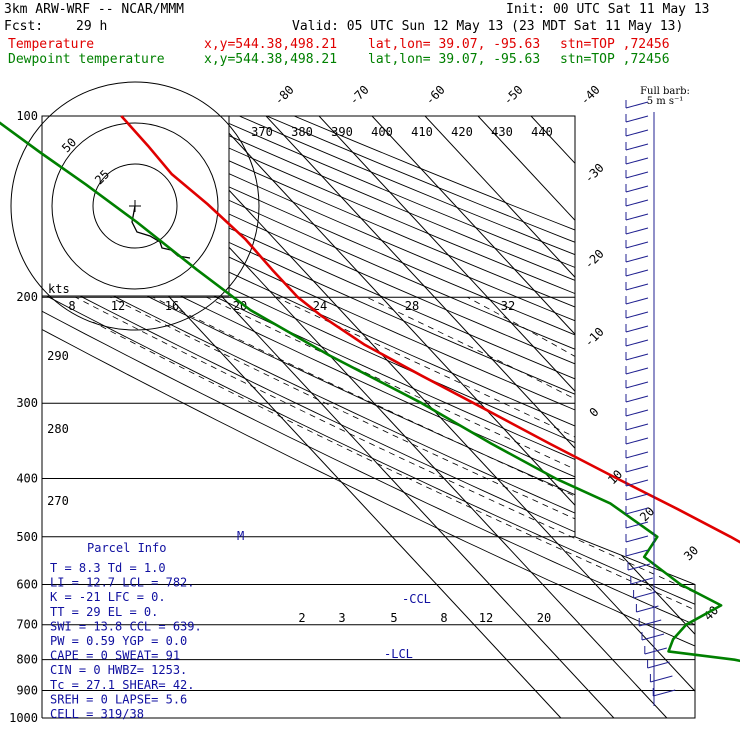  What do you see at coordinates (172, 306) in the screenshot?
I see `hodo-speed-label: 16` at bounding box center [172, 306].